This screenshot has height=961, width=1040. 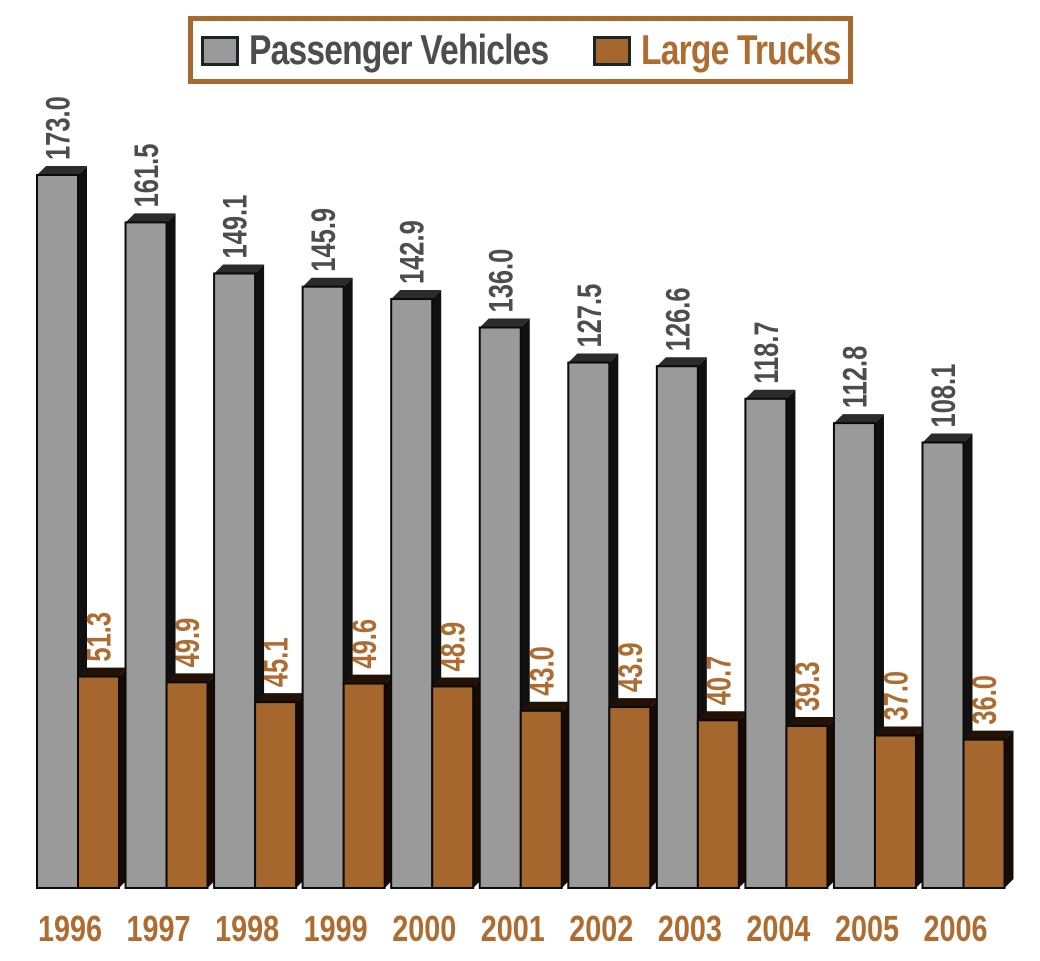 I want to click on truck-value-label: 45.1, so click(x=276, y=662).